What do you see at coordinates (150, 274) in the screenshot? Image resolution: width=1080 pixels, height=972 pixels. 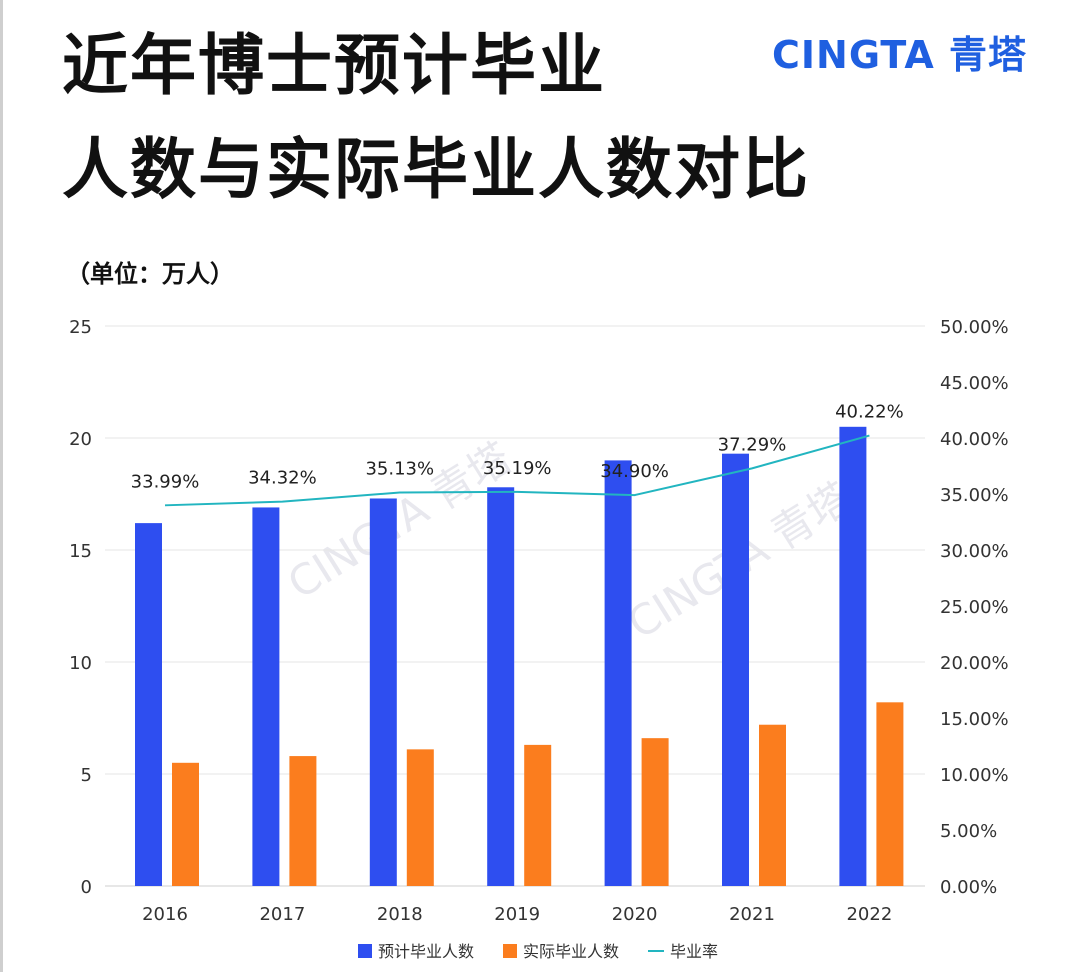 I see `unit-label: （单位：万人）` at bounding box center [150, 274].